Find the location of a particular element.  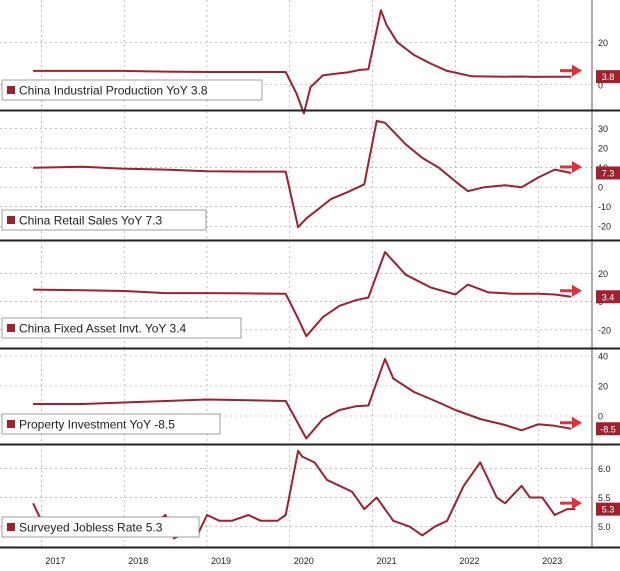

legend-label: China Retail Sales YoY 7.3 is located at coordinates (91, 221).